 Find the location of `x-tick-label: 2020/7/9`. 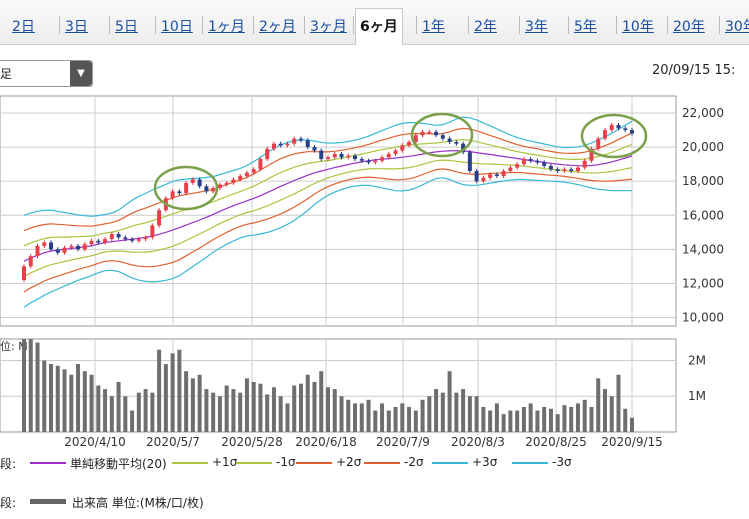

x-tick-label: 2020/7/9 is located at coordinates (403, 442).